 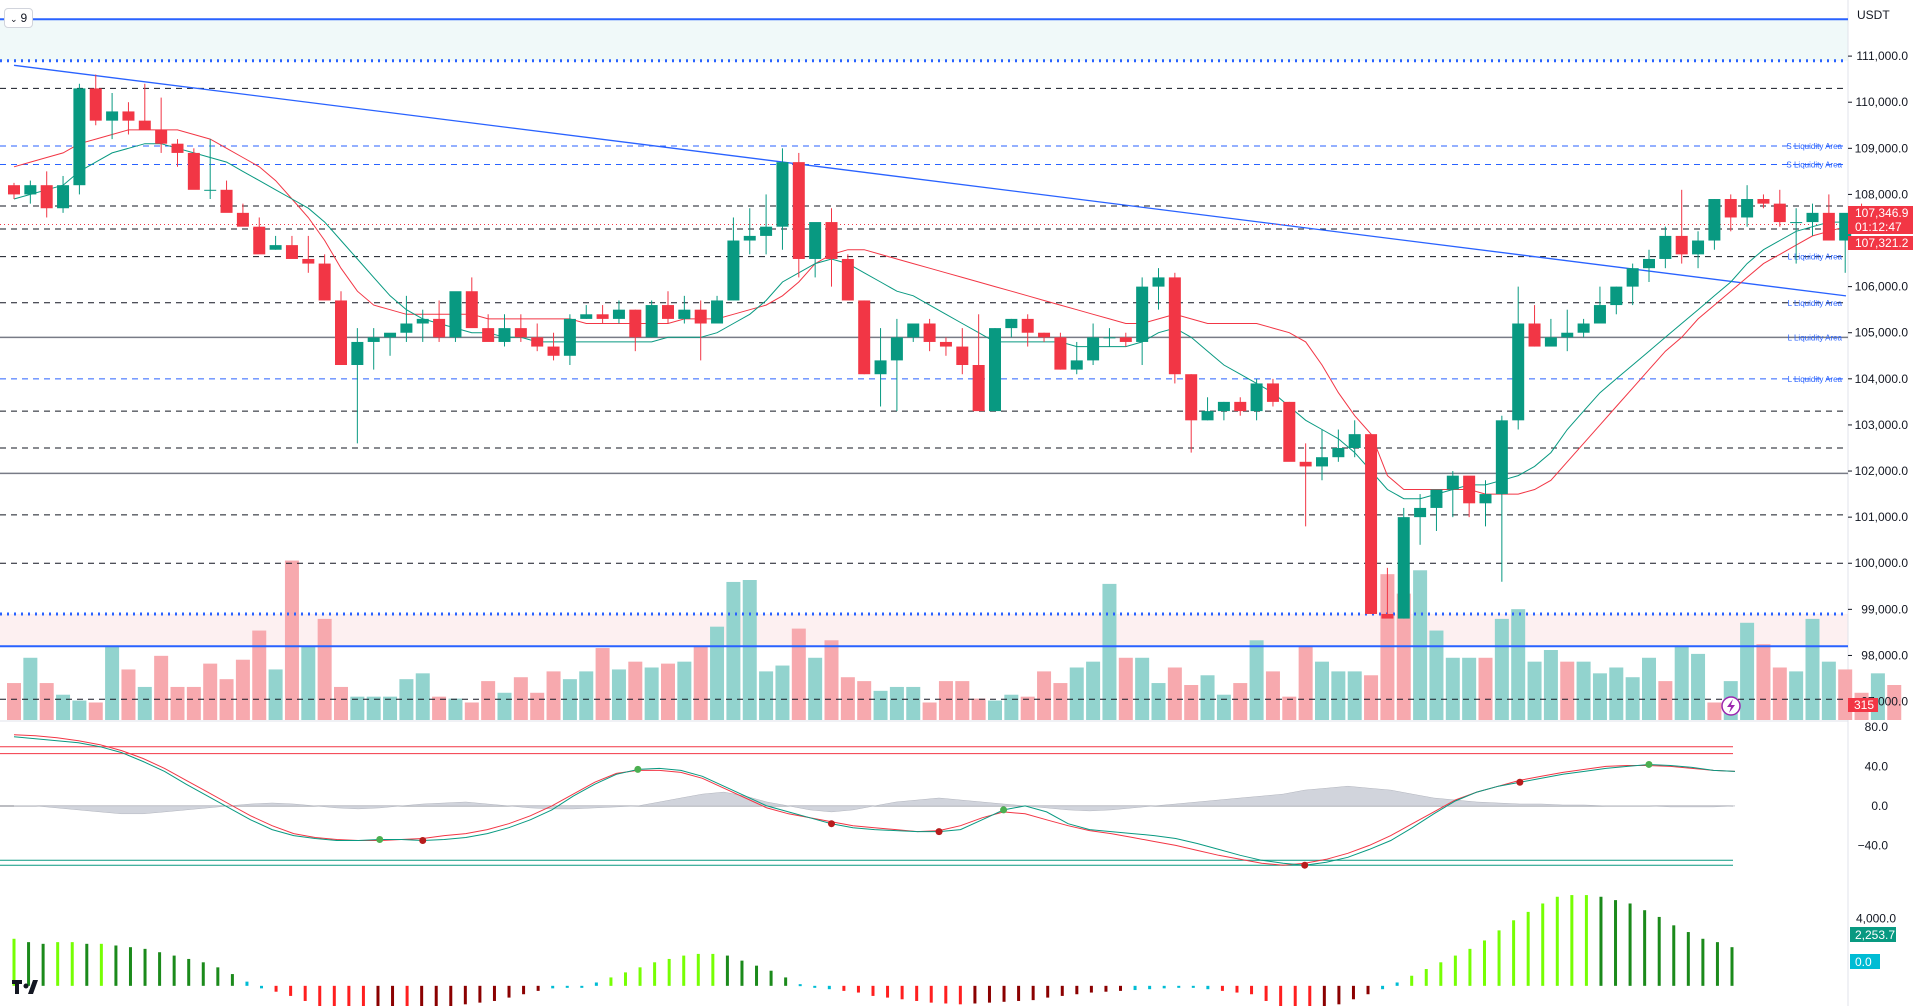 What do you see at coordinates (1731, 706) in the screenshot?
I see `lightning-icon` at bounding box center [1731, 706].